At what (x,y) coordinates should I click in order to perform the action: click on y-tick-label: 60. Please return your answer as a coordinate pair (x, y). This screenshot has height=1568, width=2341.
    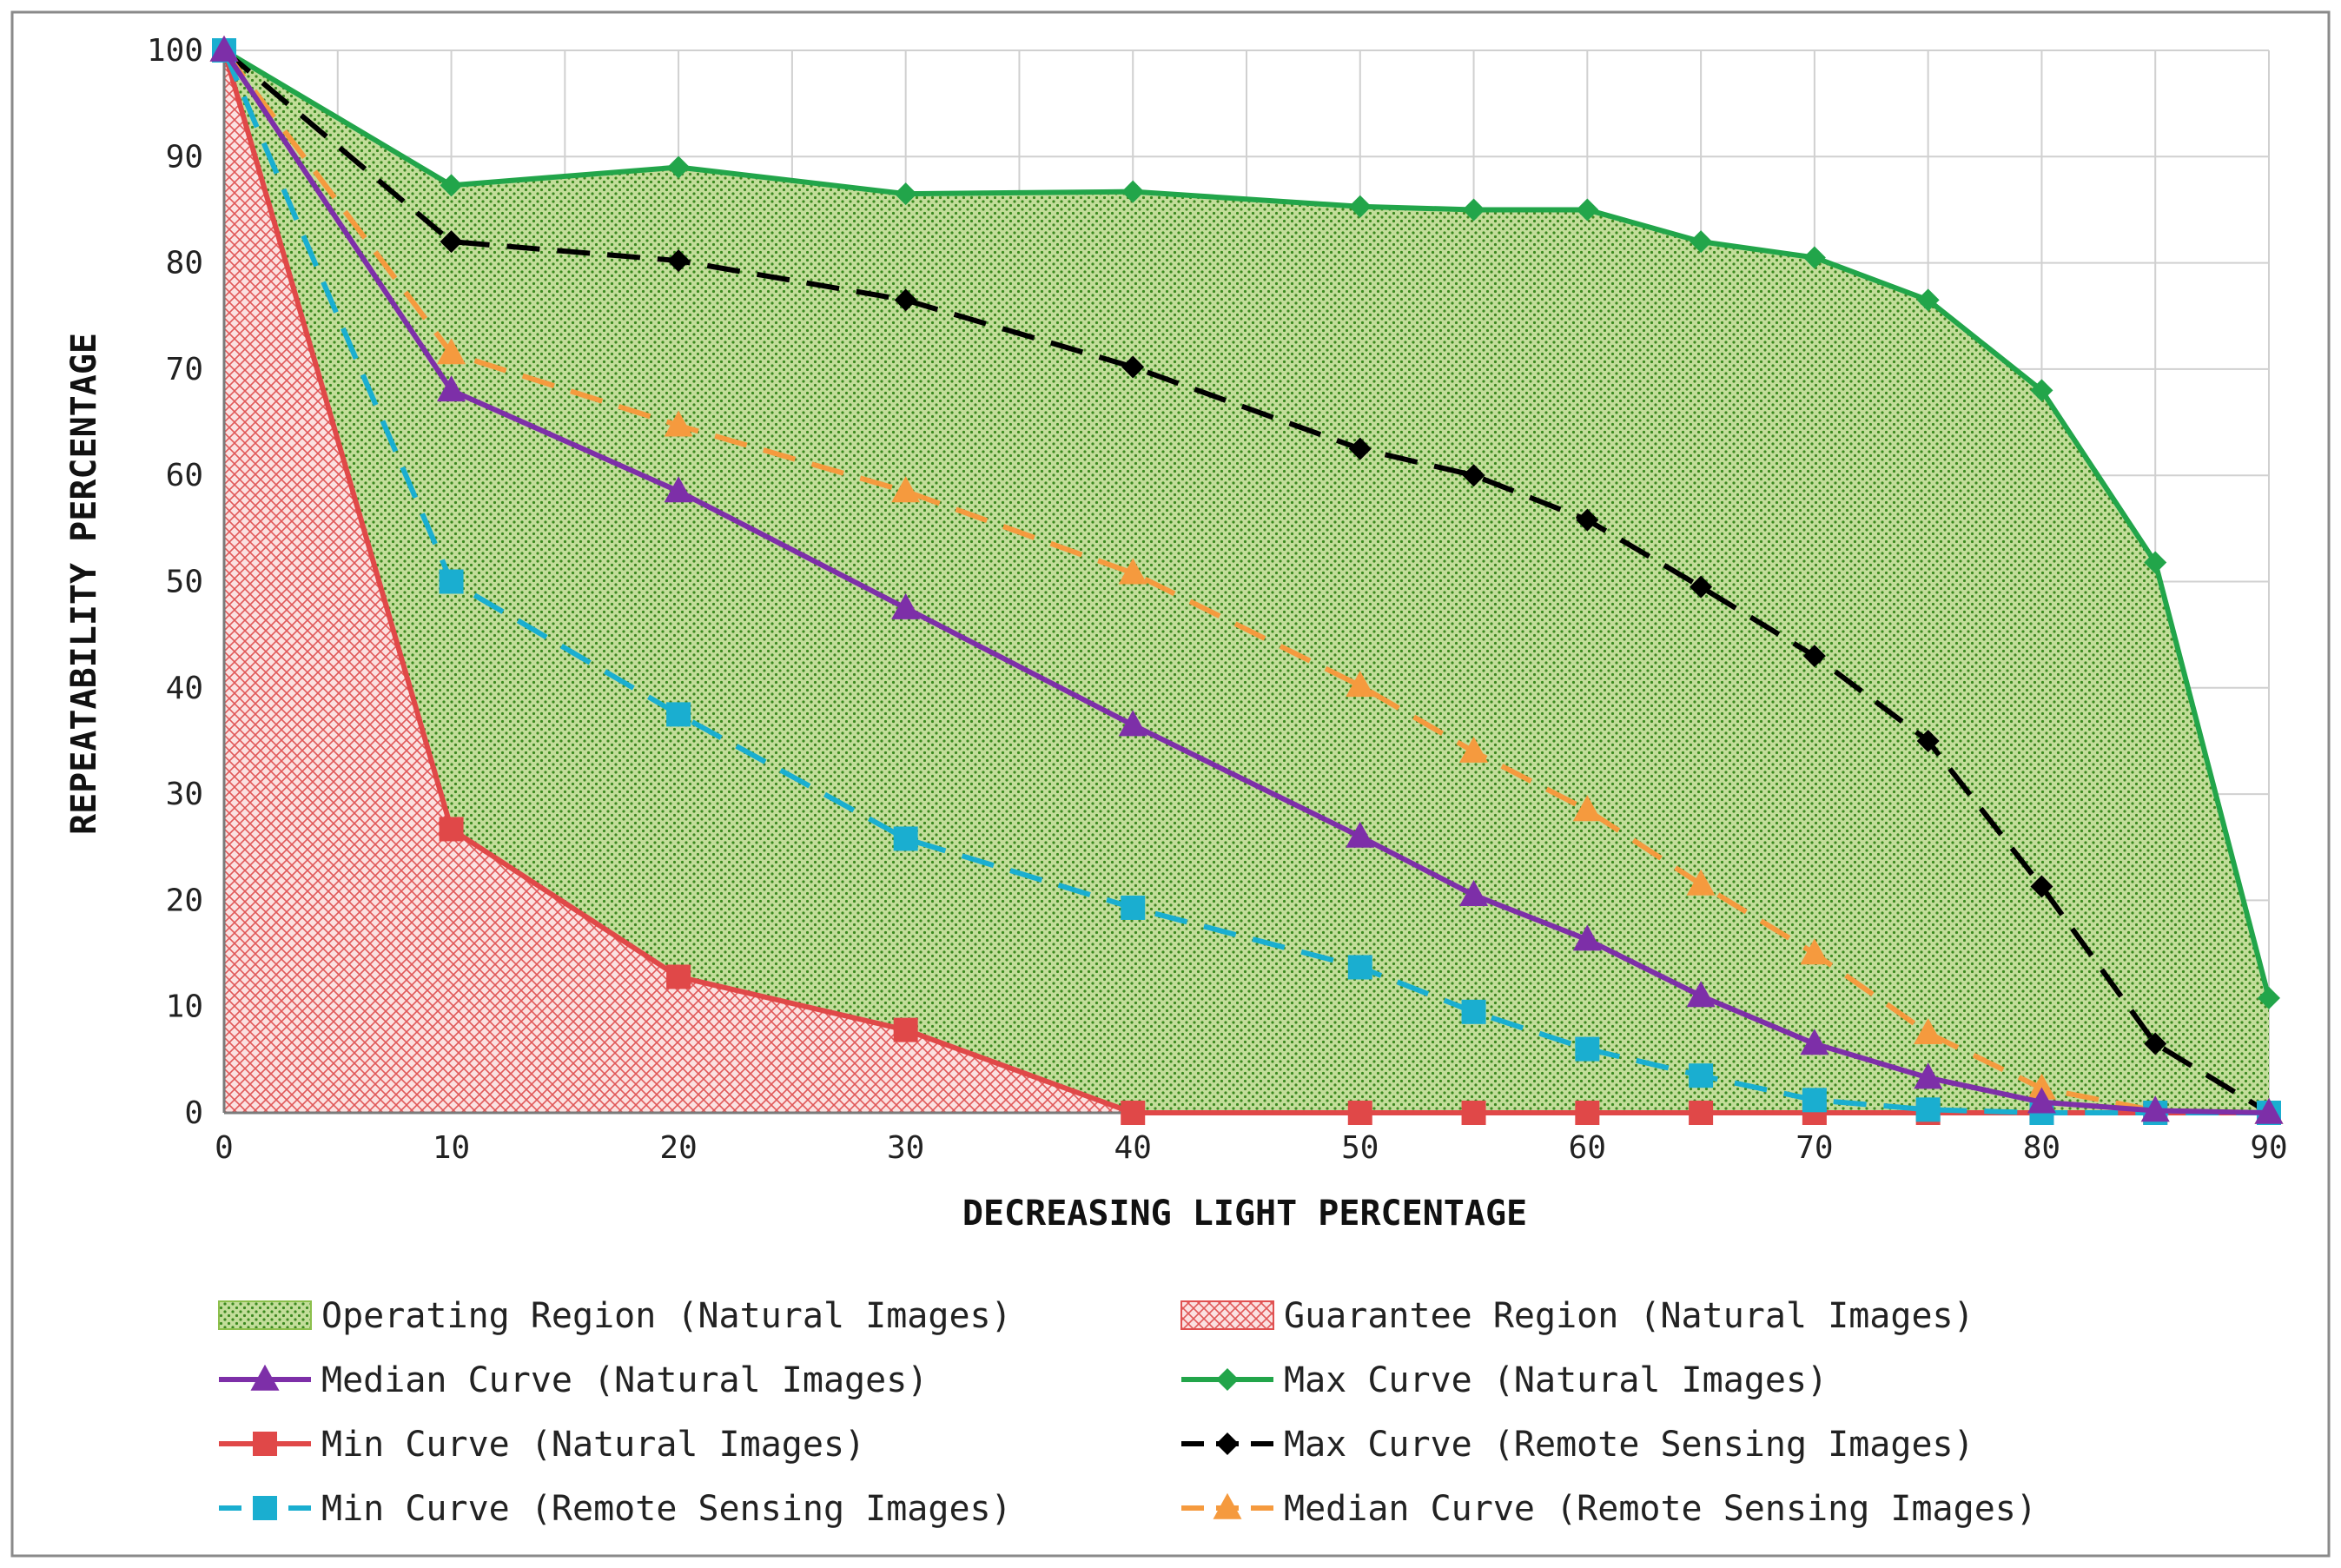
    Looking at the image, I should click on (184, 475).